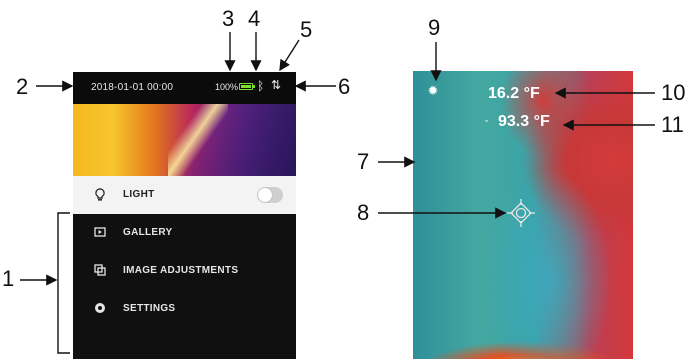 This screenshot has height=359, width=693. What do you see at coordinates (247, 86) in the screenshot?
I see `battery-full-icon` at bounding box center [247, 86].